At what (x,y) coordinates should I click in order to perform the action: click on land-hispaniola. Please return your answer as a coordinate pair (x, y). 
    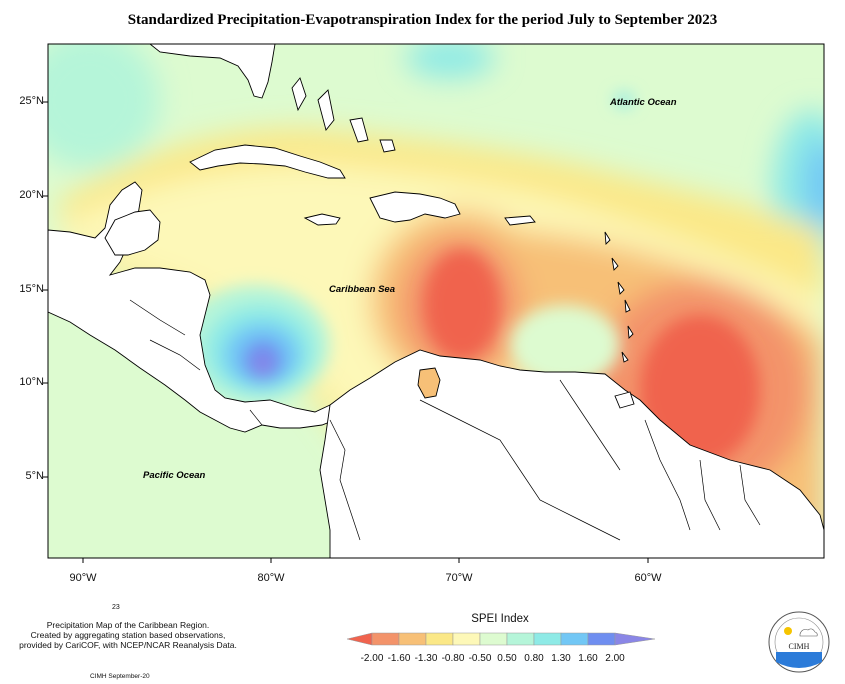
    Looking at the image, I should click on (415, 207).